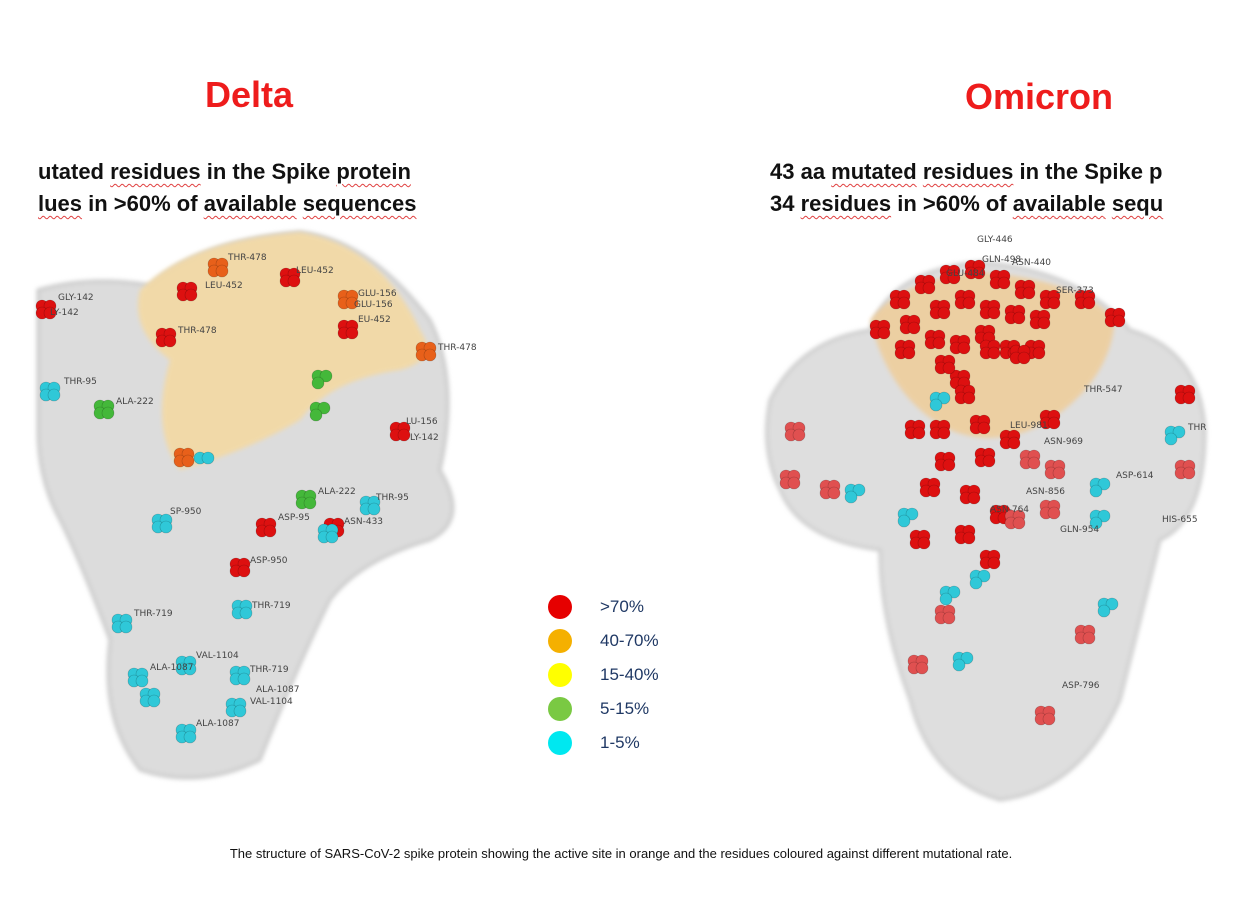  What do you see at coordinates (422, 422) in the screenshot?
I see `residue-label: LU-156` at bounding box center [422, 422].